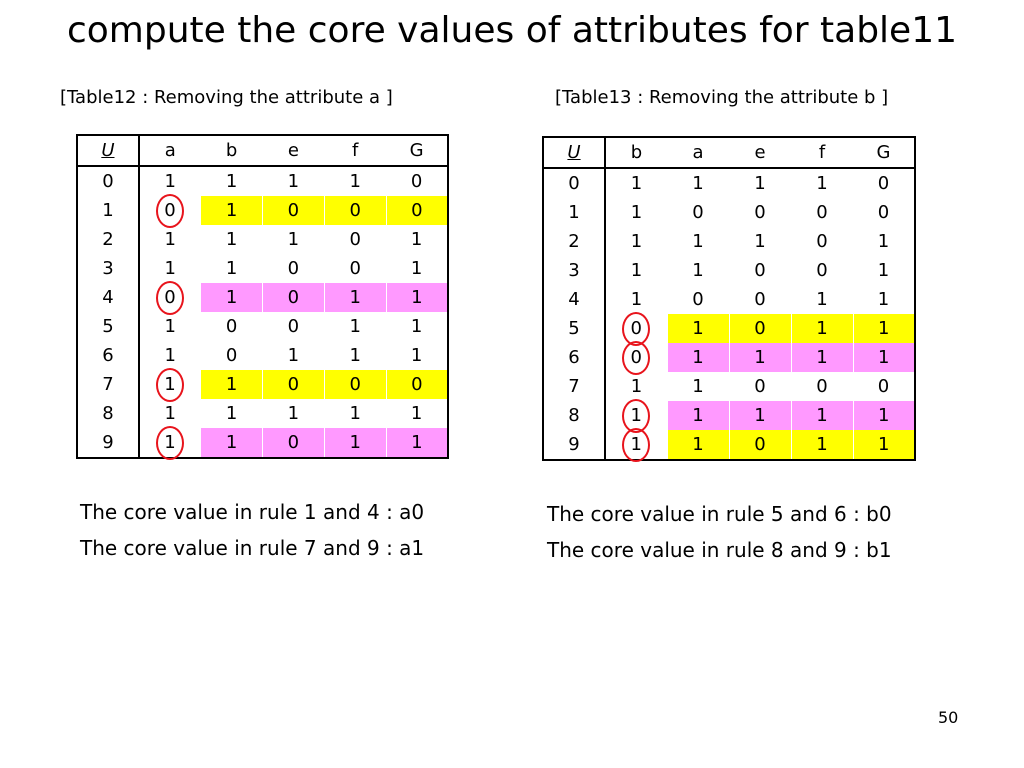  I want to click on table-row: 6 1 0 1 1 1, so click(262, 355).